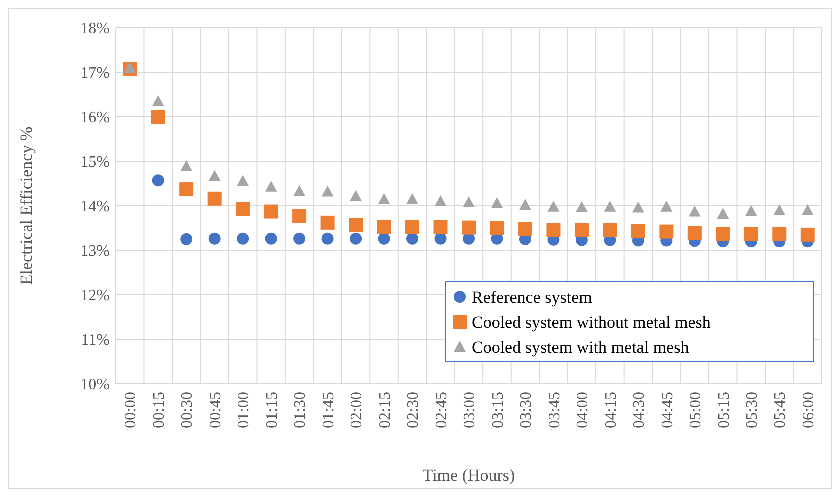 The height and width of the screenshot is (497, 840). Describe the element at coordinates (95, 73) in the screenshot. I see `y-tick-label: 17%` at that location.